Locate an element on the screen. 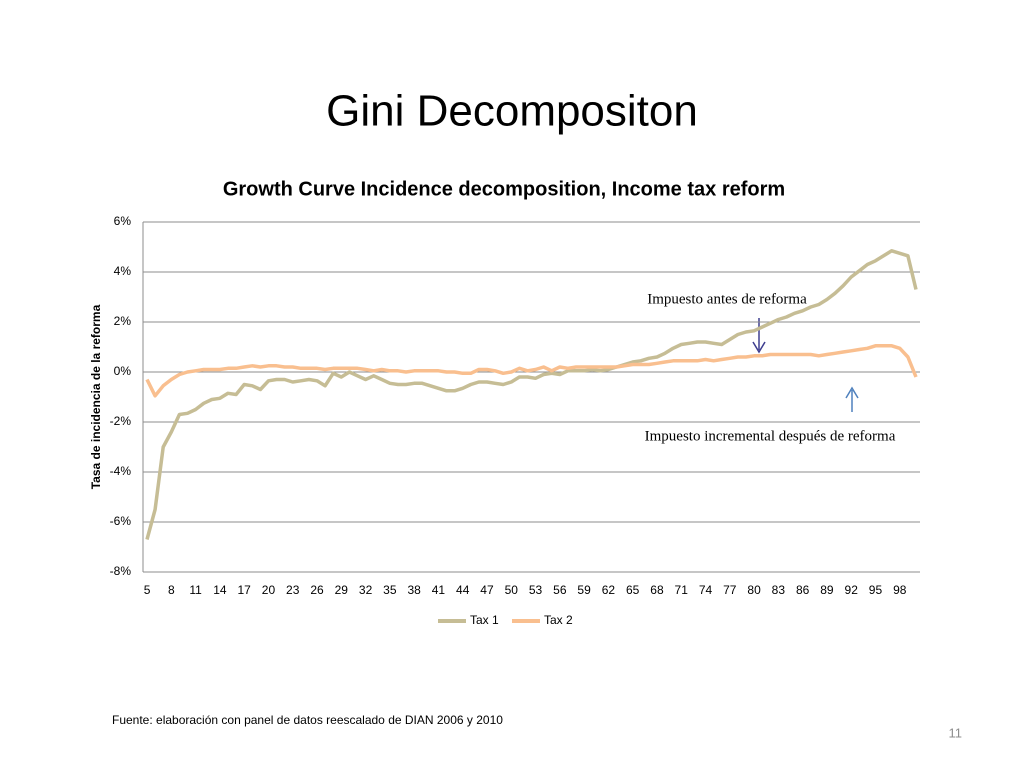  x-tick-label: 53 is located at coordinates (536, 590).